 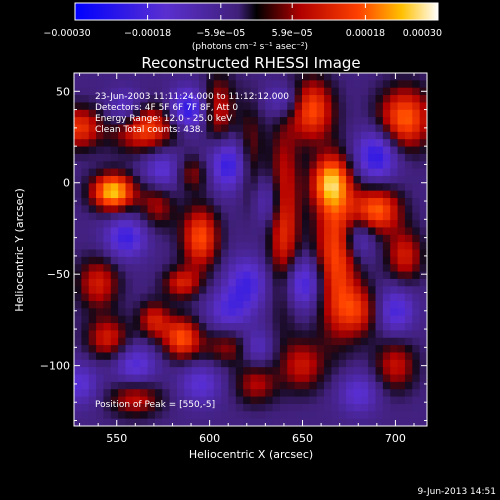 I want to click on colorbar-tick-label: −0.00018, so click(x=147, y=33).